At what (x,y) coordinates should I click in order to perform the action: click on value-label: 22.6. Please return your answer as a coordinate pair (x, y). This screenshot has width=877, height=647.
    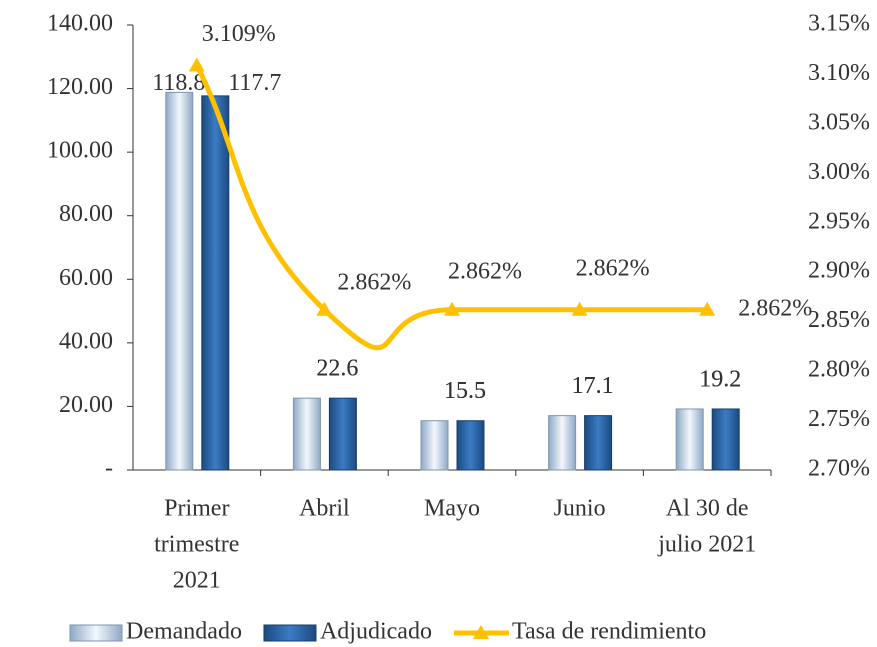
    Looking at the image, I should click on (337, 369).